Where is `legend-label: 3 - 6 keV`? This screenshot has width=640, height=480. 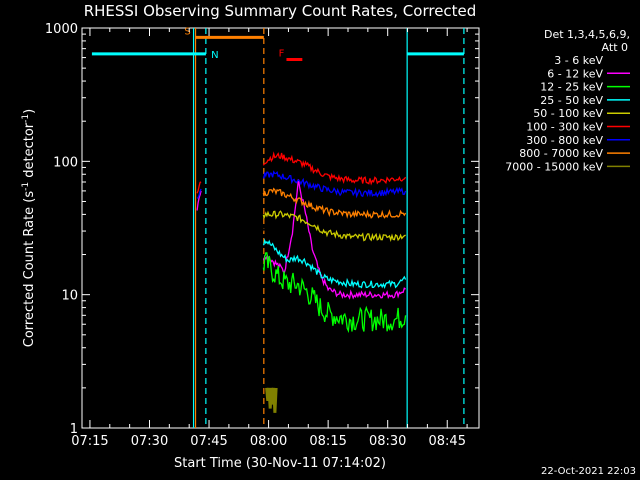 legend-label: 3 - 6 keV is located at coordinates (578, 60).